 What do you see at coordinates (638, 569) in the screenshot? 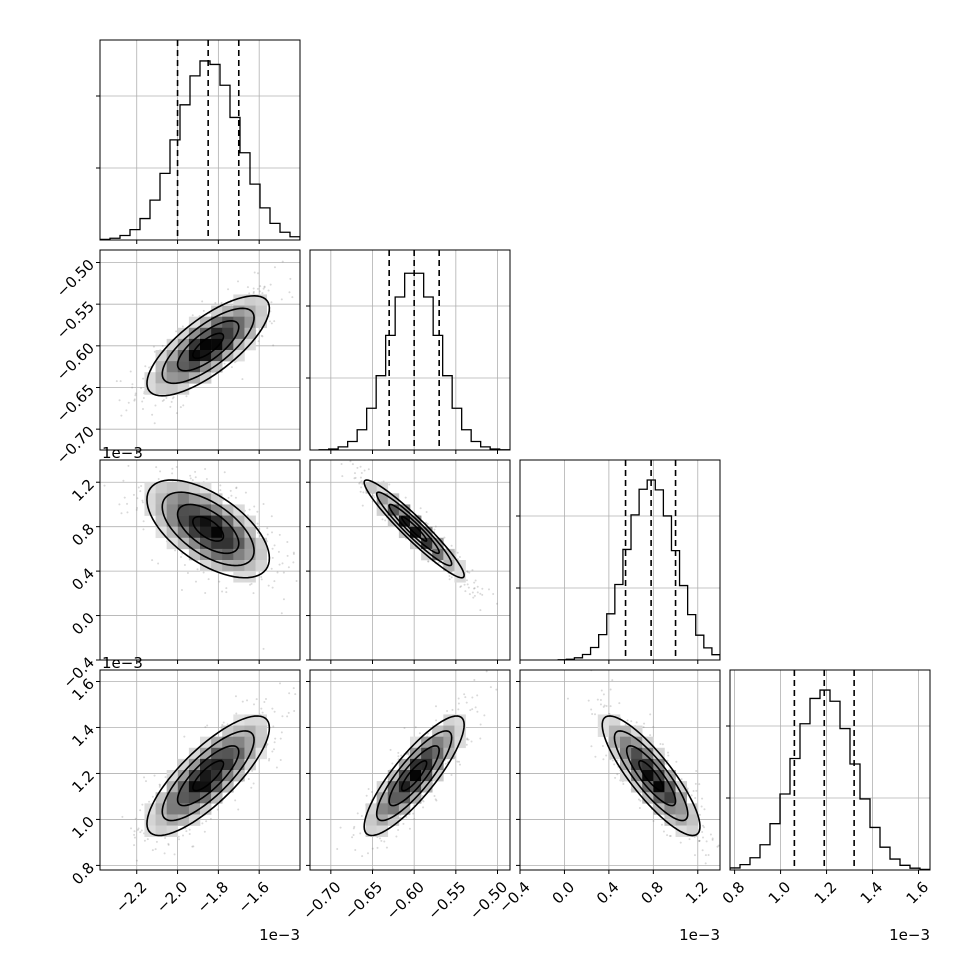
I see `histogram-step-line` at bounding box center [638, 569].